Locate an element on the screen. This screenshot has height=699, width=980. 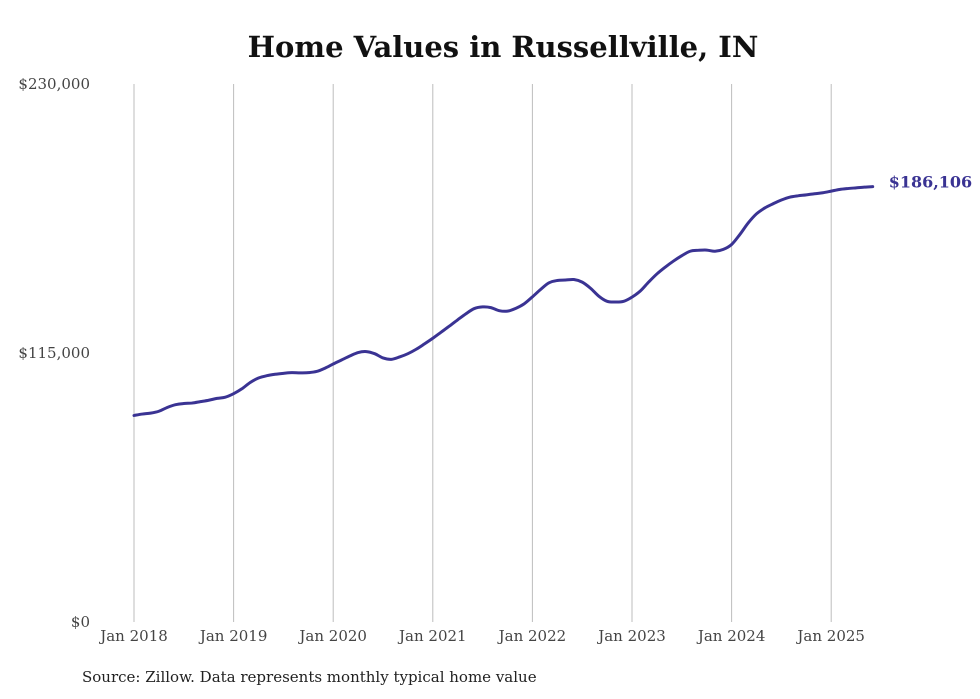
y-axis: $0 $115,000 $230,000 is located at coordinates (54, 353).